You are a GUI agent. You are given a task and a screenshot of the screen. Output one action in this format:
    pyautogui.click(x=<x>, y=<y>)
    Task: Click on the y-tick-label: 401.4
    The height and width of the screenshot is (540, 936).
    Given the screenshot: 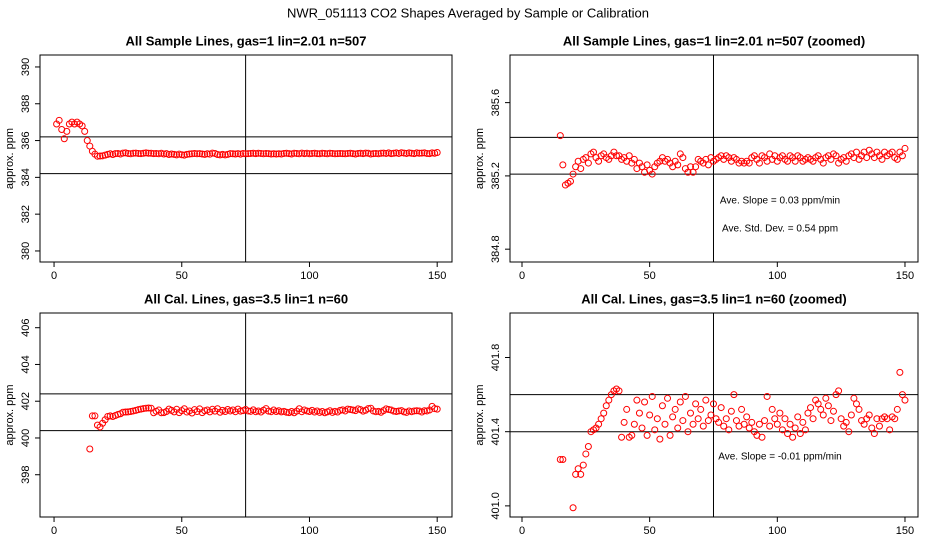 What is the action you would take?
    pyautogui.click(x=496, y=432)
    